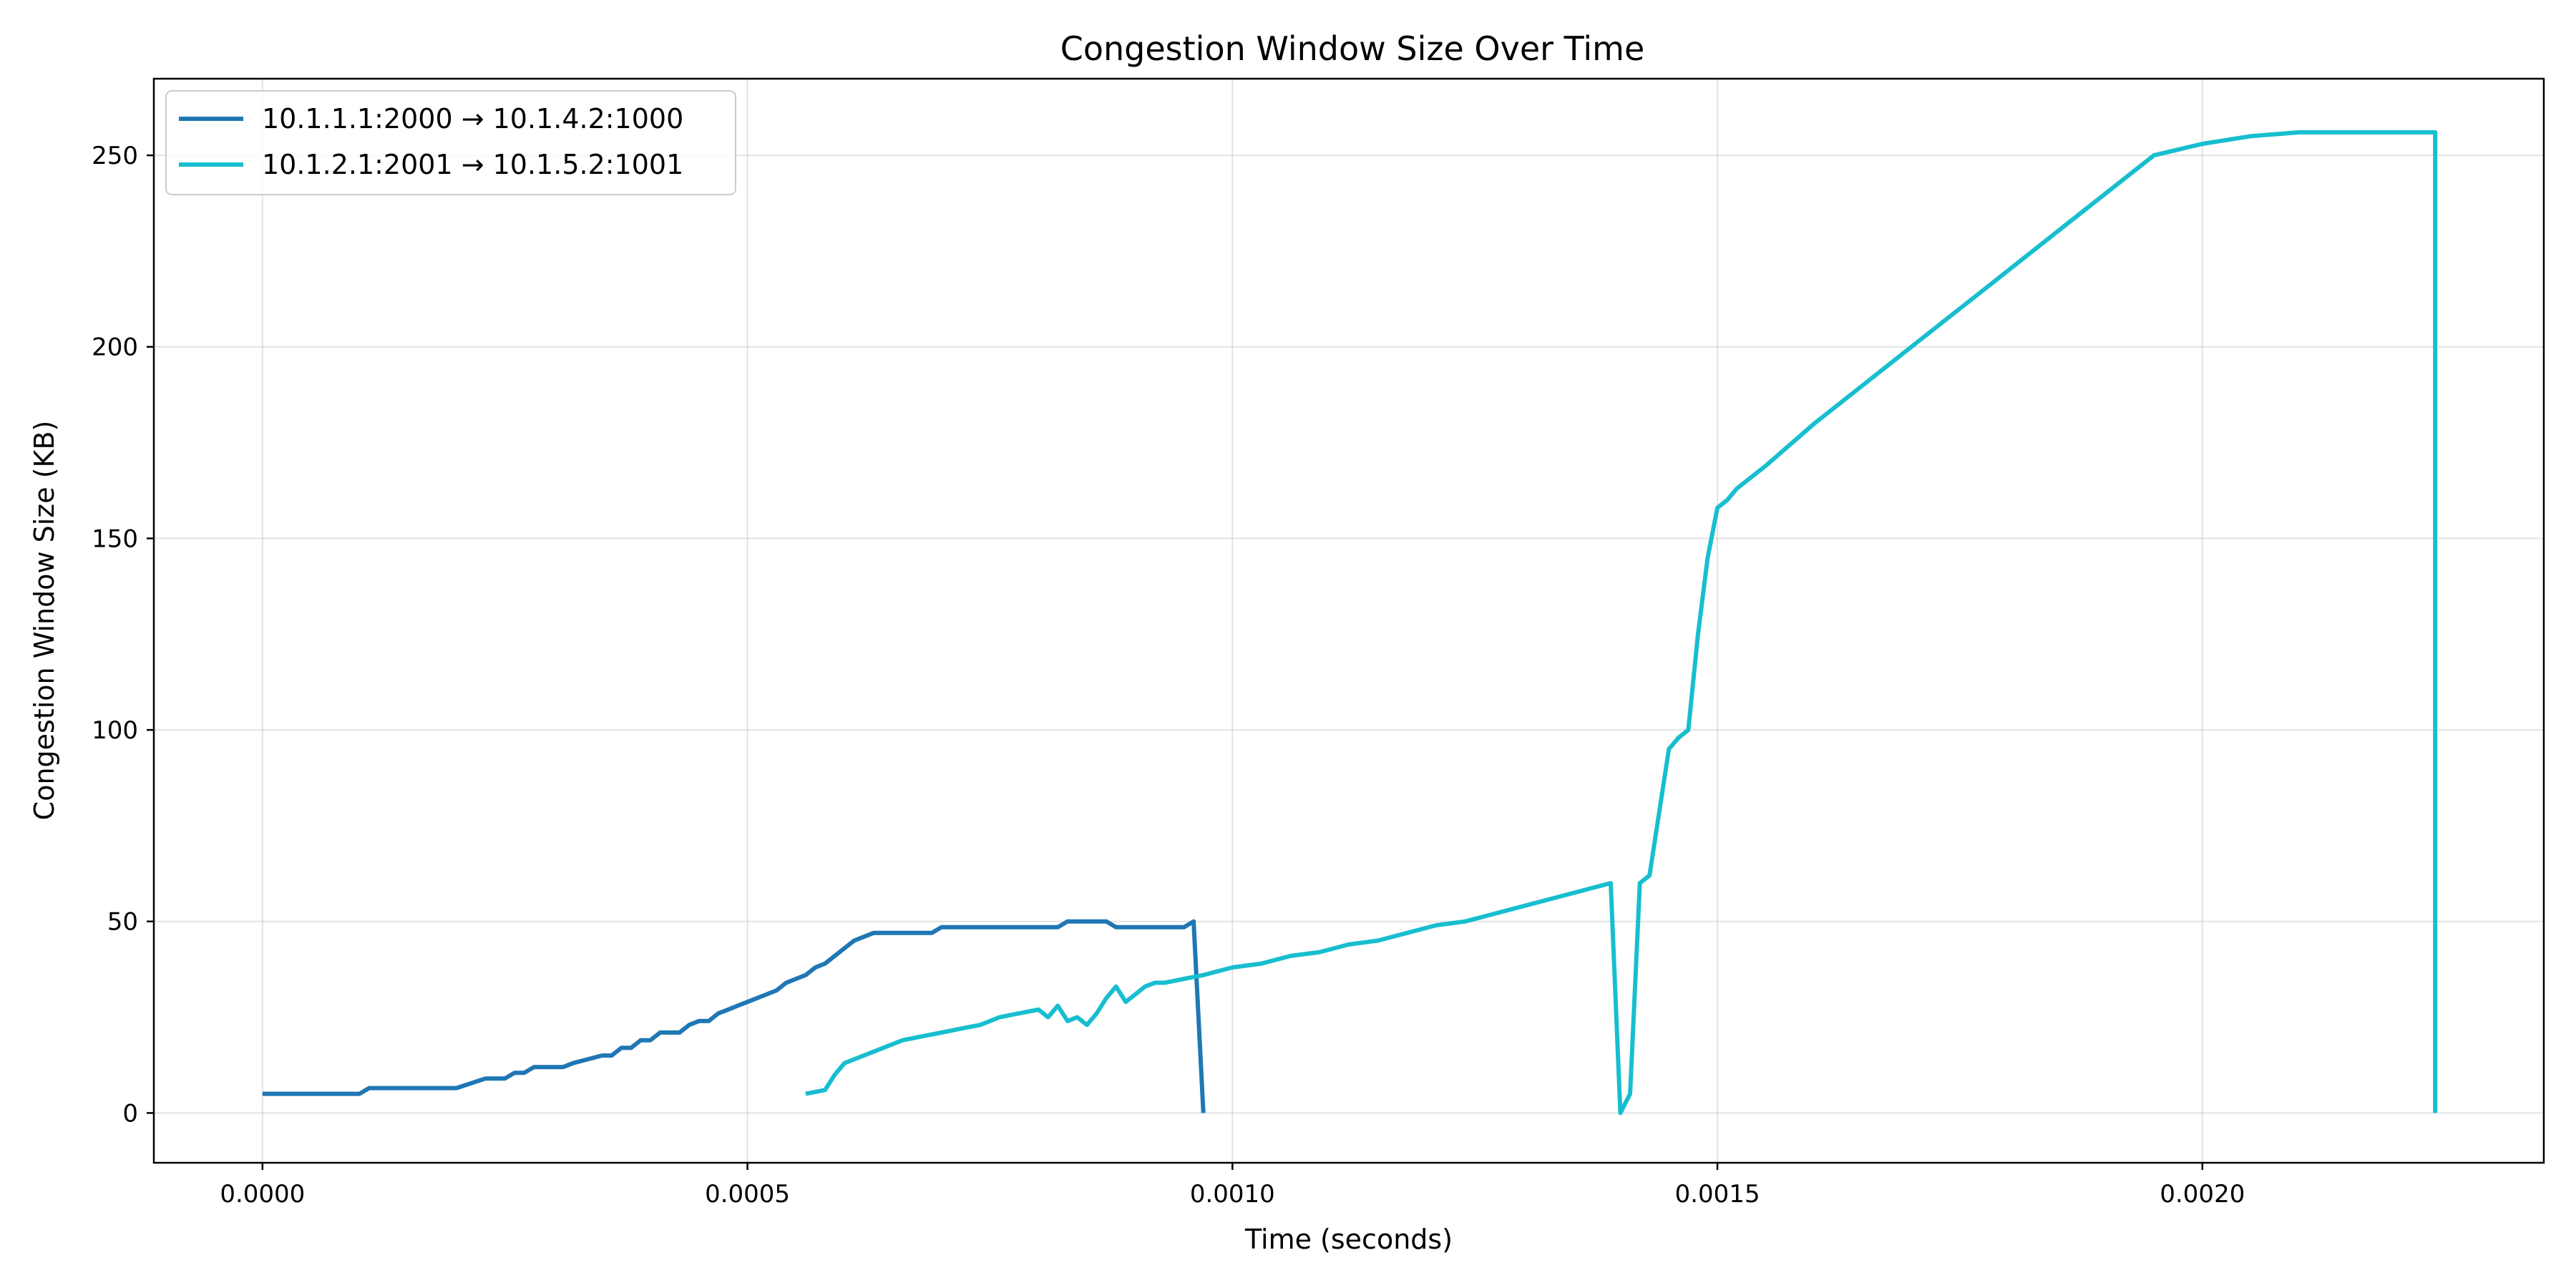 Image resolution: width=2576 pixels, height=1288 pixels. Describe the element at coordinates (1348, 1239) in the screenshot. I see `x-axis-label: Time (seconds)` at that location.